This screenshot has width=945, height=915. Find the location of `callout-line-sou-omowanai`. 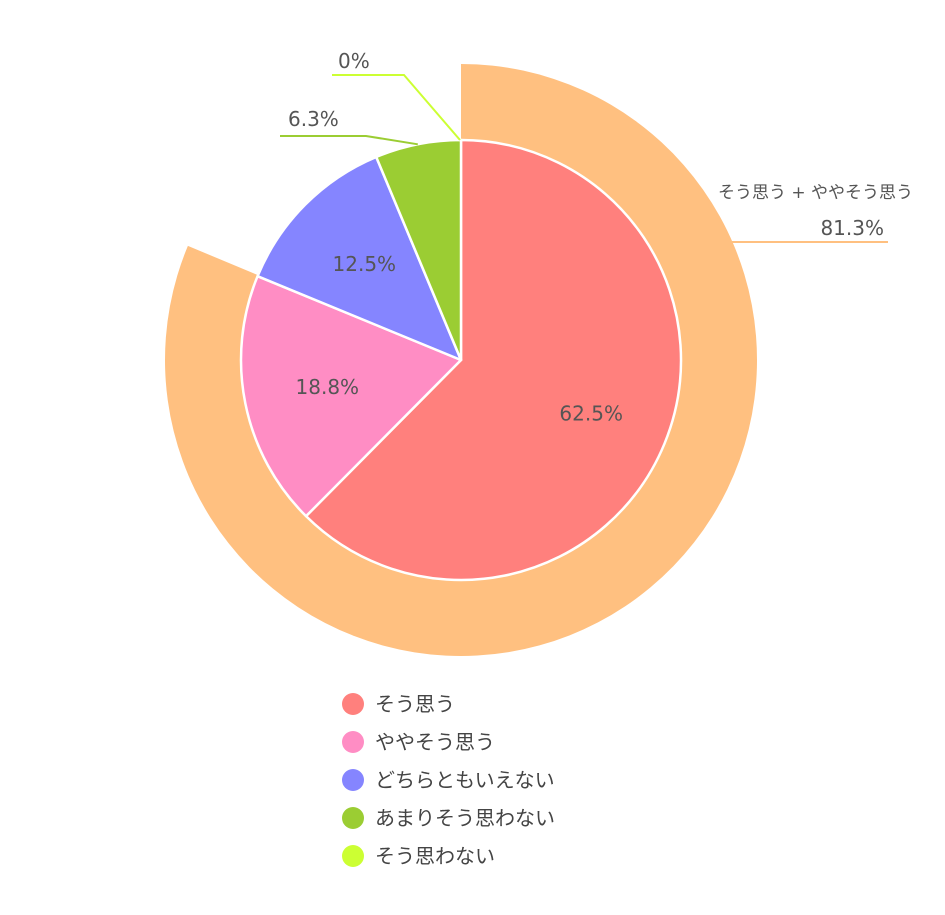

callout-line-sou-omowanai is located at coordinates (396, 107).